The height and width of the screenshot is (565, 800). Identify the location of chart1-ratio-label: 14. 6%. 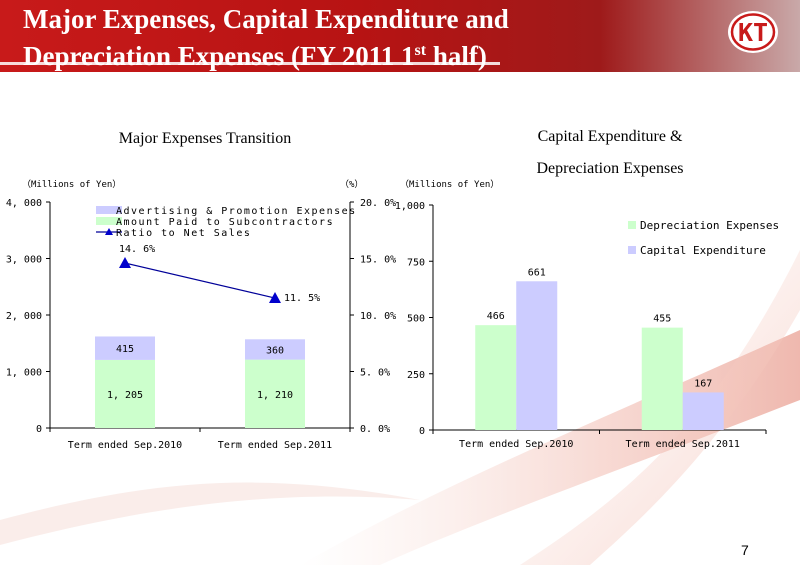
(137, 249).